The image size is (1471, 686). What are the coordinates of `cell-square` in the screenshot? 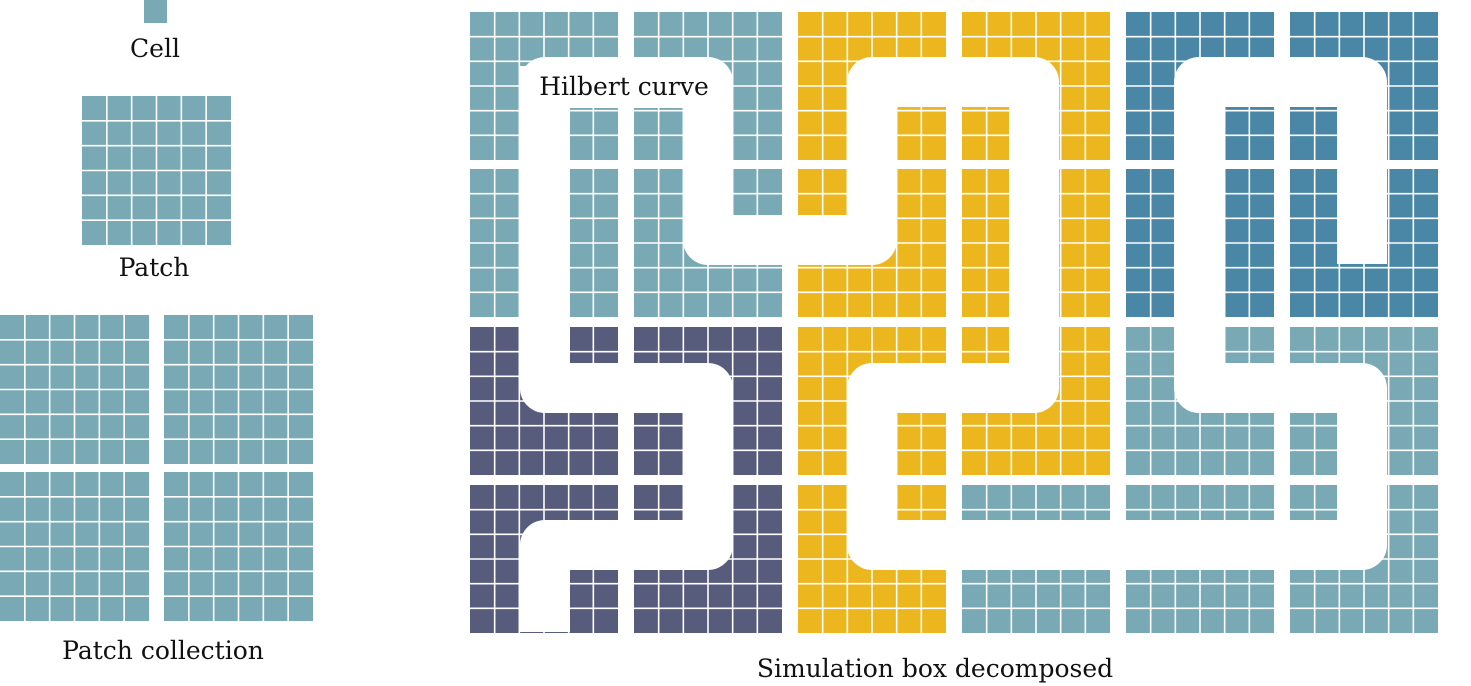 It's located at (155, 11).